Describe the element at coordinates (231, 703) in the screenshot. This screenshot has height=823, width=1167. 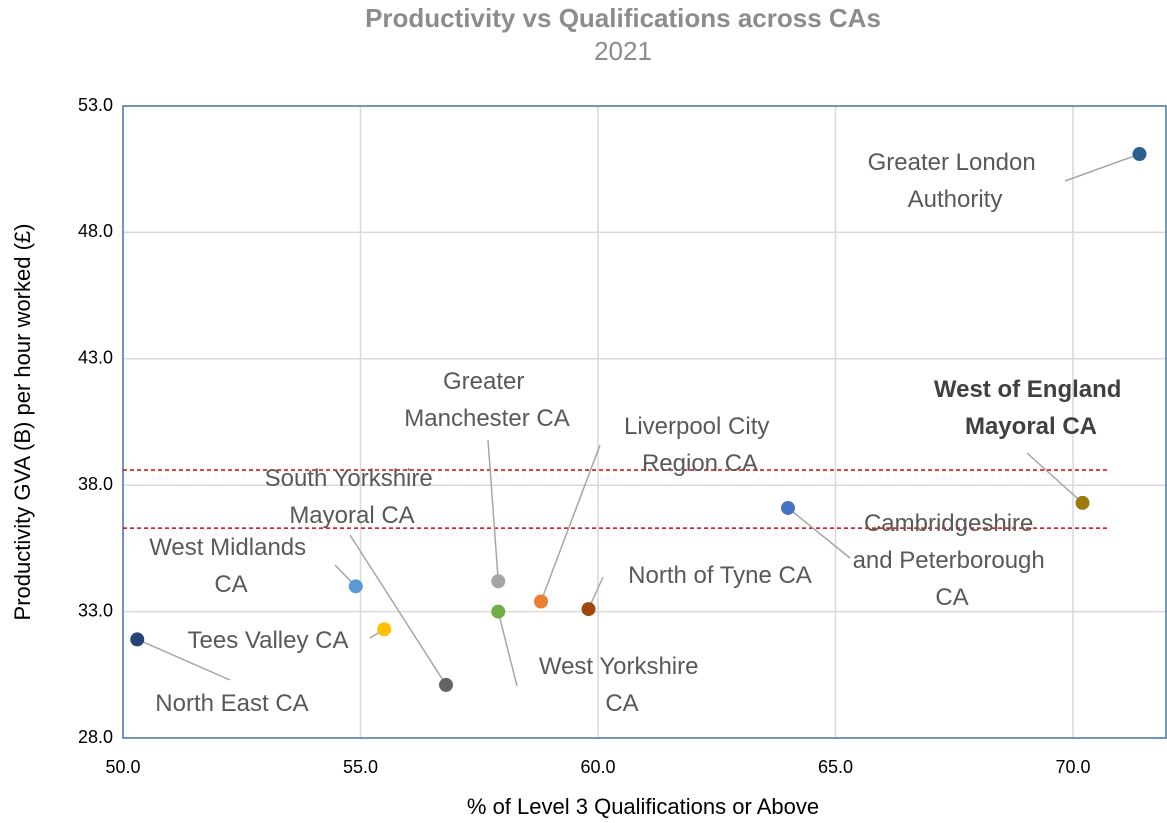
I see `point-label: North East CA` at that location.